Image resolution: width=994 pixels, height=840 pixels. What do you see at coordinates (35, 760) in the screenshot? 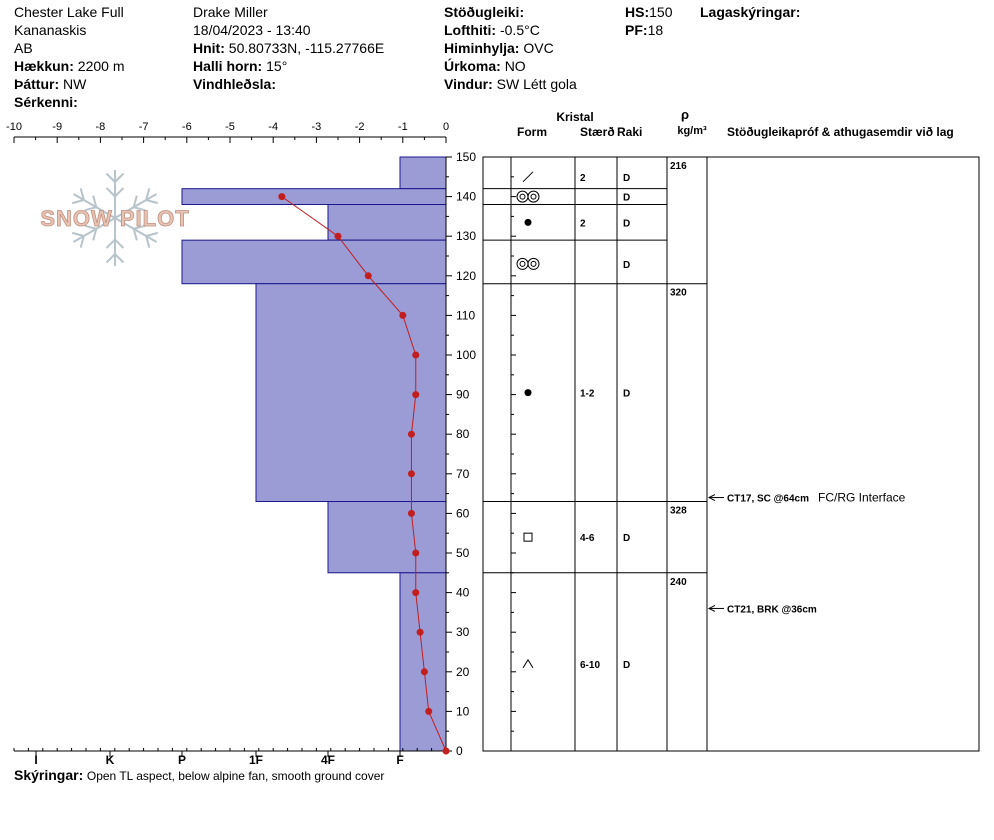
I see `hardness-tick-label: I` at bounding box center [35, 760].